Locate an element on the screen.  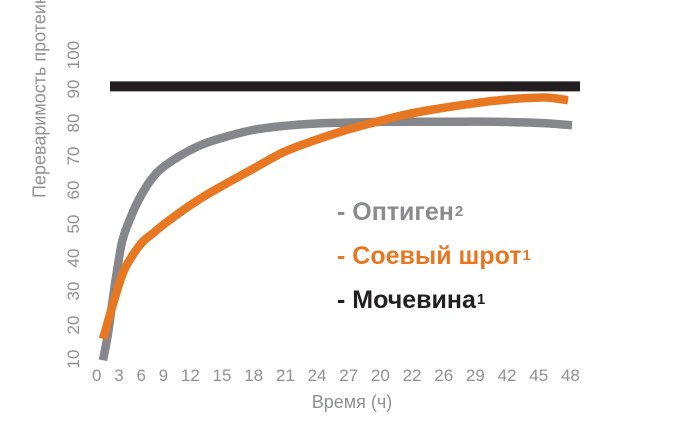
x-tick-label: 0 is located at coordinates (97, 375).